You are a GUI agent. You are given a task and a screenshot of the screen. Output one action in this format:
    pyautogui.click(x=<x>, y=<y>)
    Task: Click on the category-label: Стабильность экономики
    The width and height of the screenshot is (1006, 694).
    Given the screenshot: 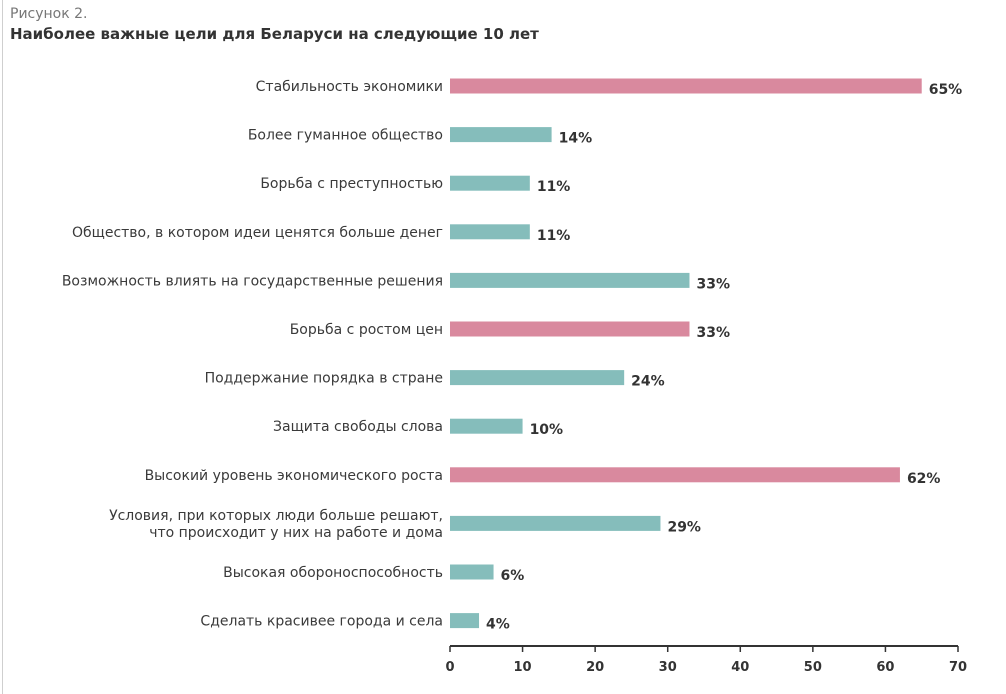 What is the action you would take?
    pyautogui.click(x=349, y=87)
    